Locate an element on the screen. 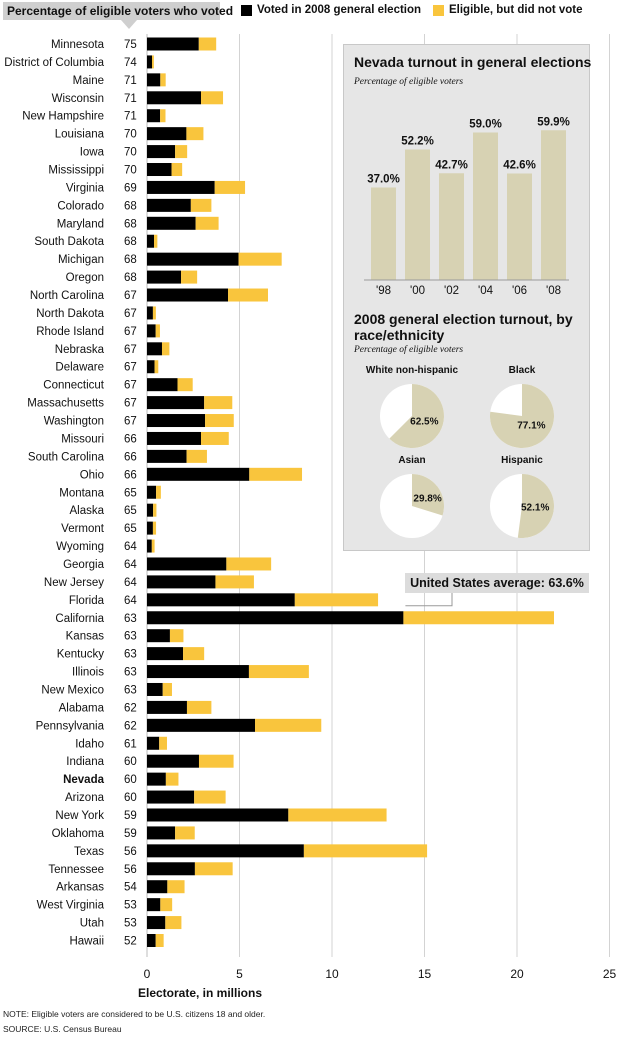 This screenshot has width=623, height=1038. state-label-oregon: Oregon is located at coordinates (85, 278).